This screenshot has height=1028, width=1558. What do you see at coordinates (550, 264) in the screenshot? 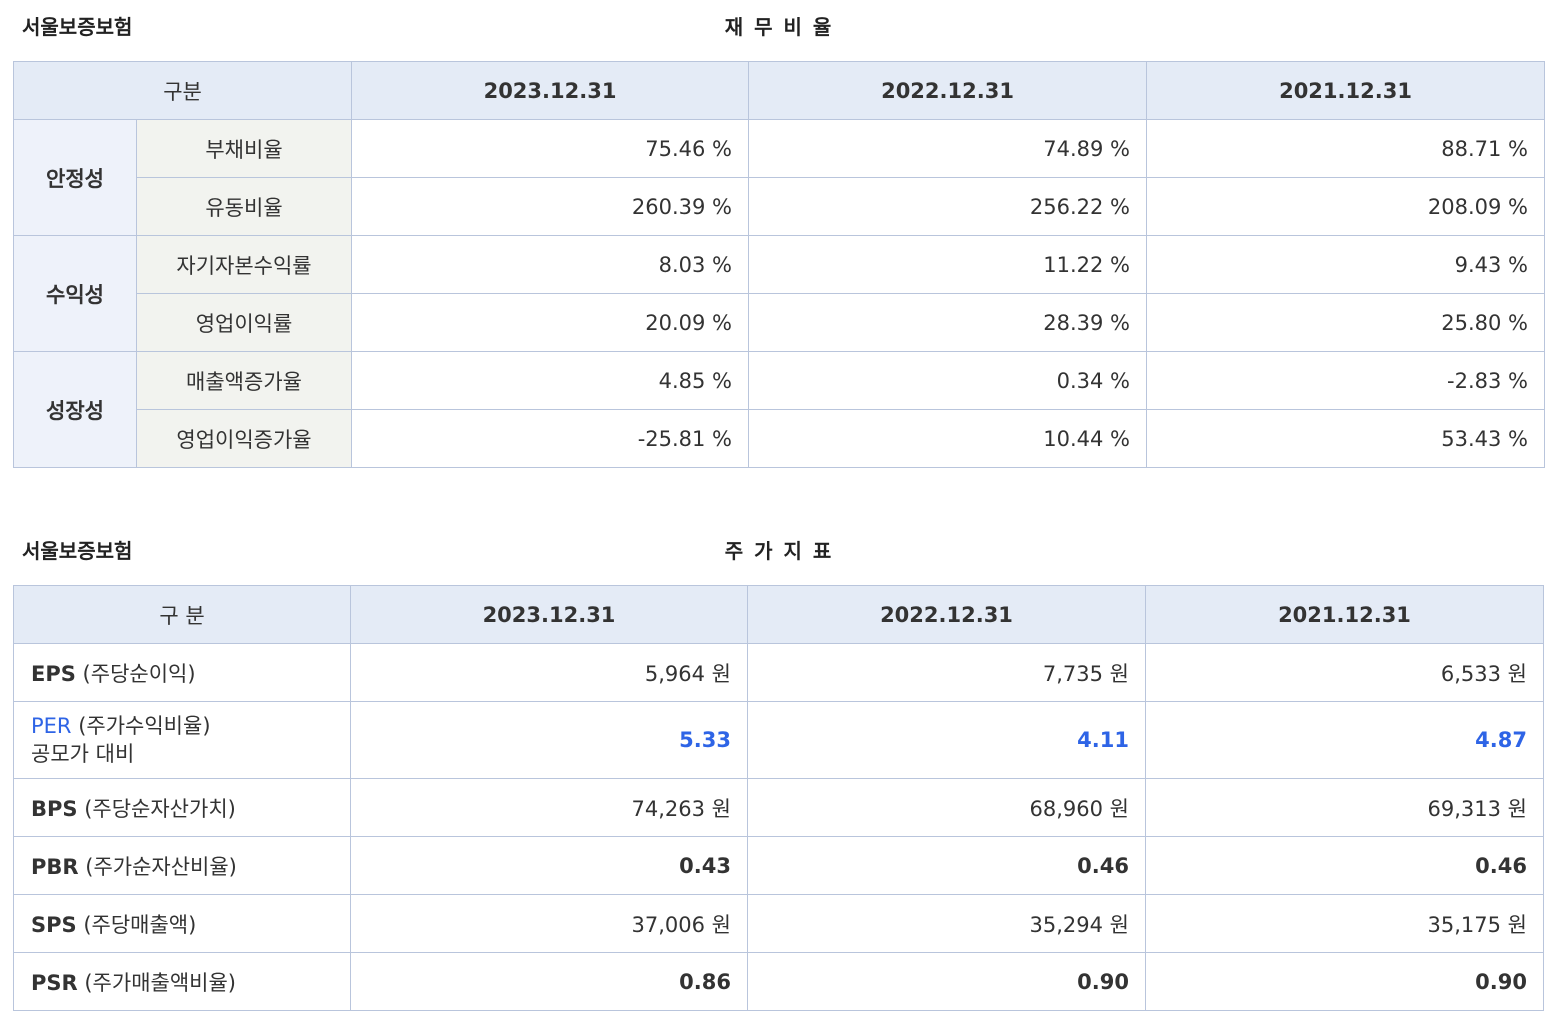
I see `value-cell: 8.03 %` at bounding box center [550, 264].